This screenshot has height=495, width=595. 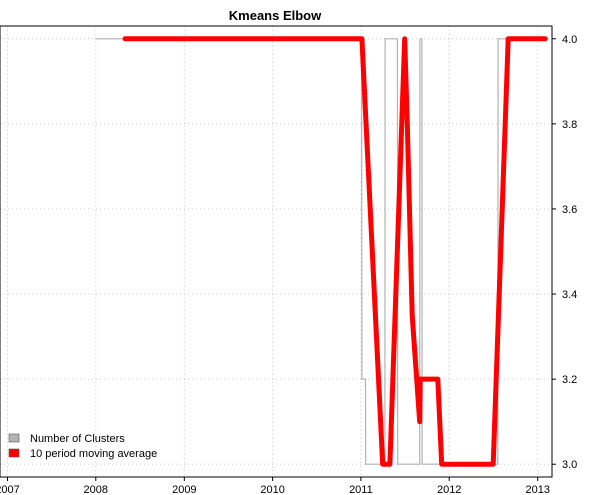 I want to click on legend-label-moving-average: 10 period moving average, so click(x=93, y=454).